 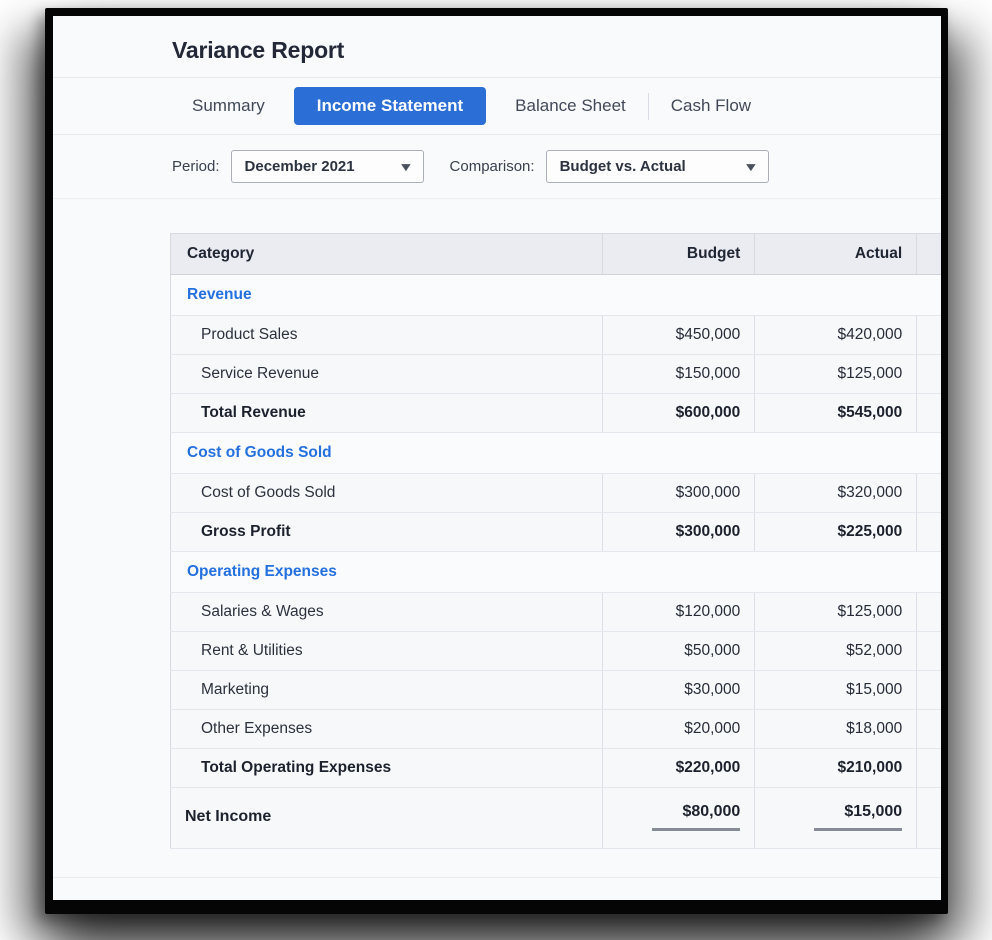 I want to click on actual-value: $545,000, so click(x=835, y=413).